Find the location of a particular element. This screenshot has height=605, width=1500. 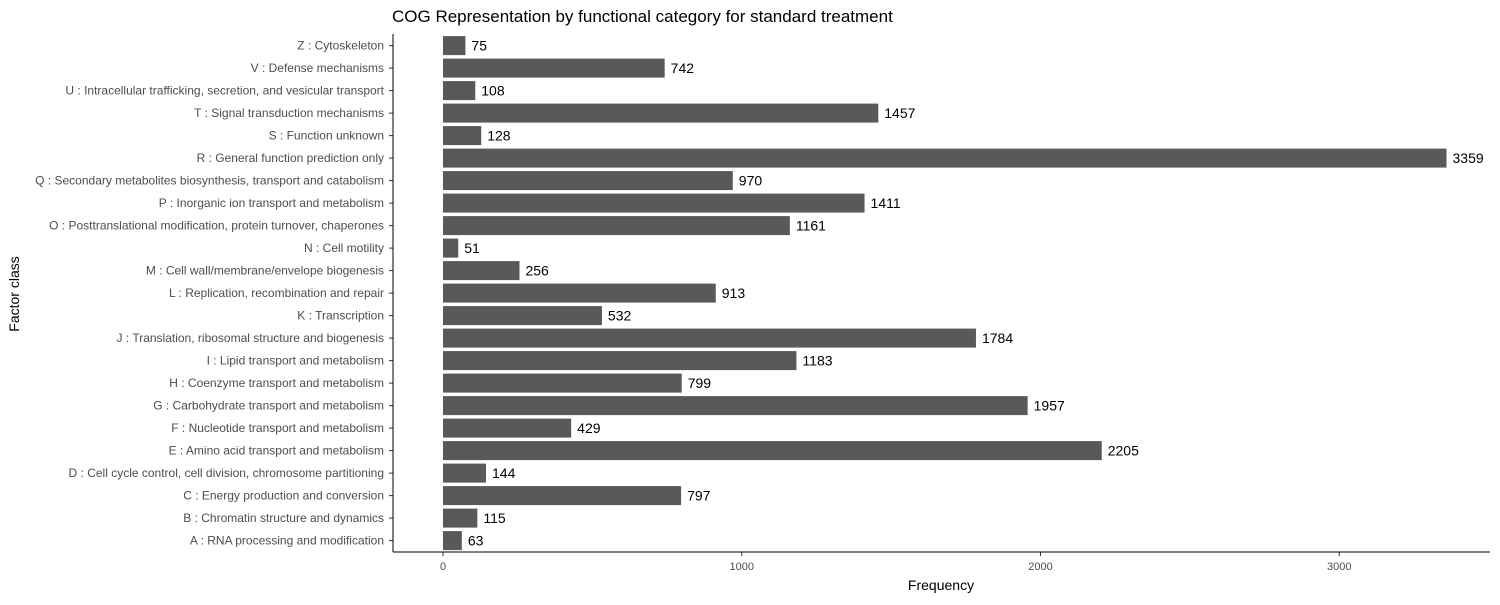

bar-value-label: 1411 is located at coordinates (886, 203).